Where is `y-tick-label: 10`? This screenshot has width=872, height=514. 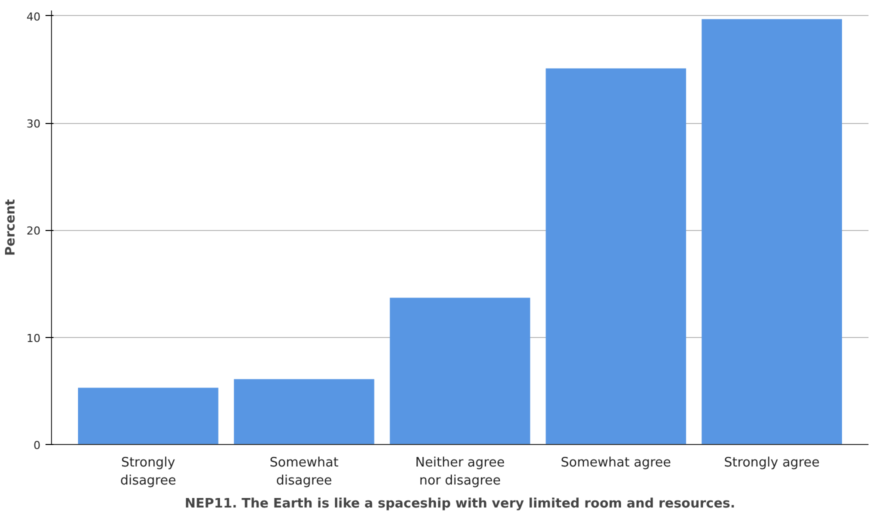
y-tick-label: 10 is located at coordinates (33, 338).